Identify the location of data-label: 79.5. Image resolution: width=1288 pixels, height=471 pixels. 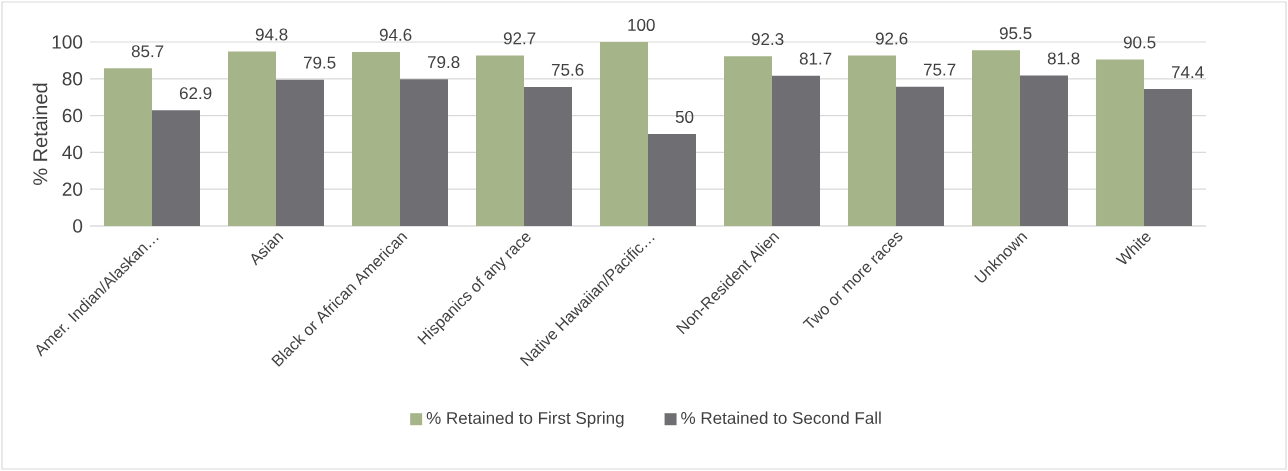
(319, 62).